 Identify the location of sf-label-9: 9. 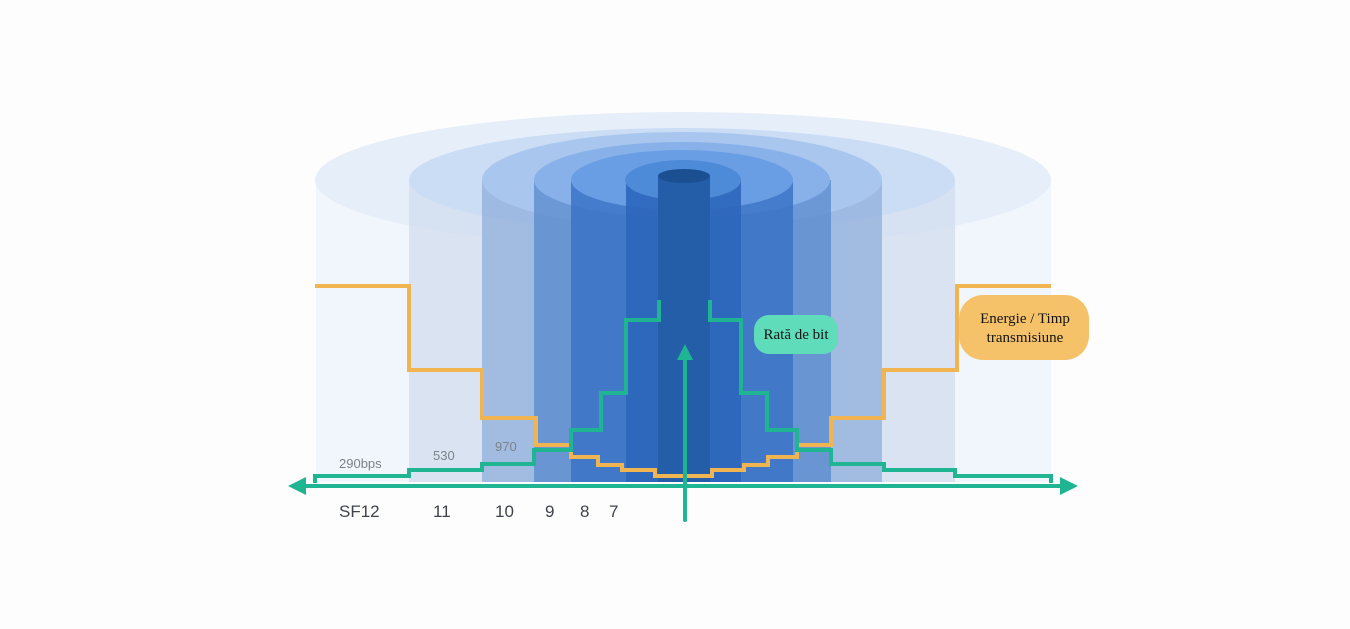
(549, 511).